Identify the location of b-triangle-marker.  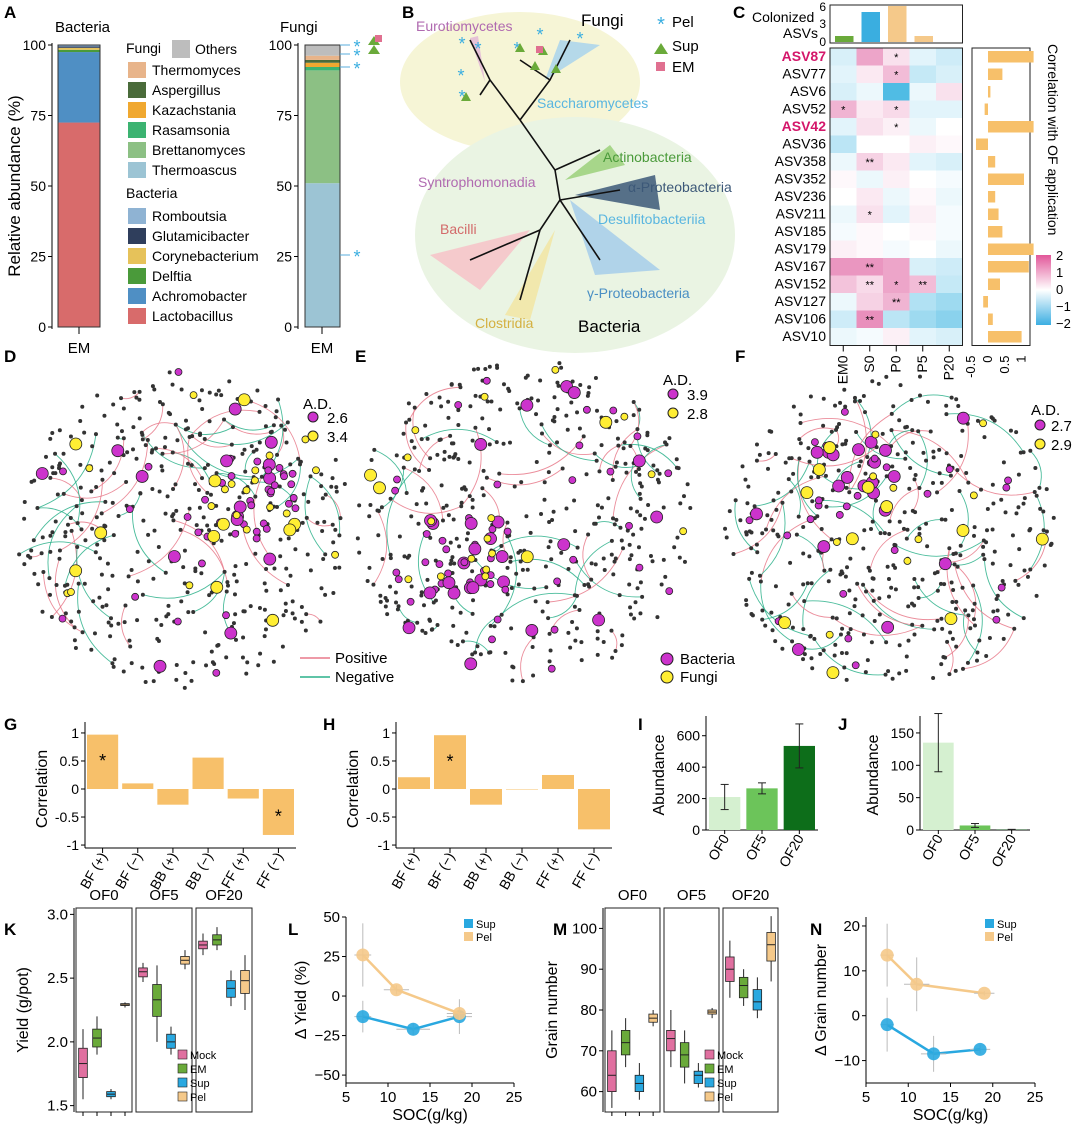
(466, 96).